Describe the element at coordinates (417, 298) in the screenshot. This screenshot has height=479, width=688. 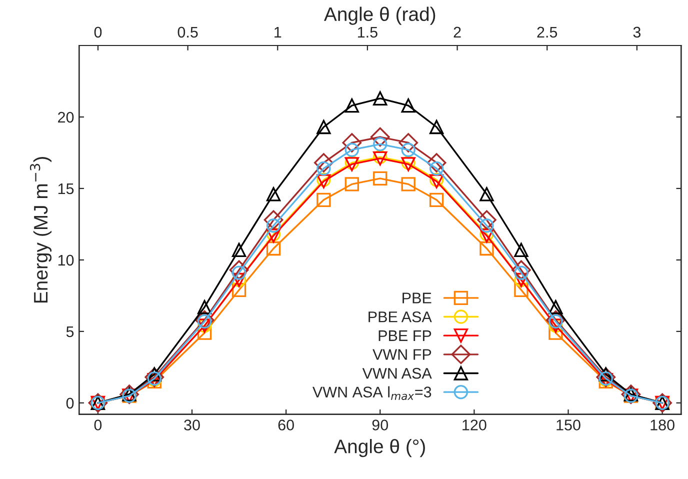
I see `legend-label: PBE` at that location.